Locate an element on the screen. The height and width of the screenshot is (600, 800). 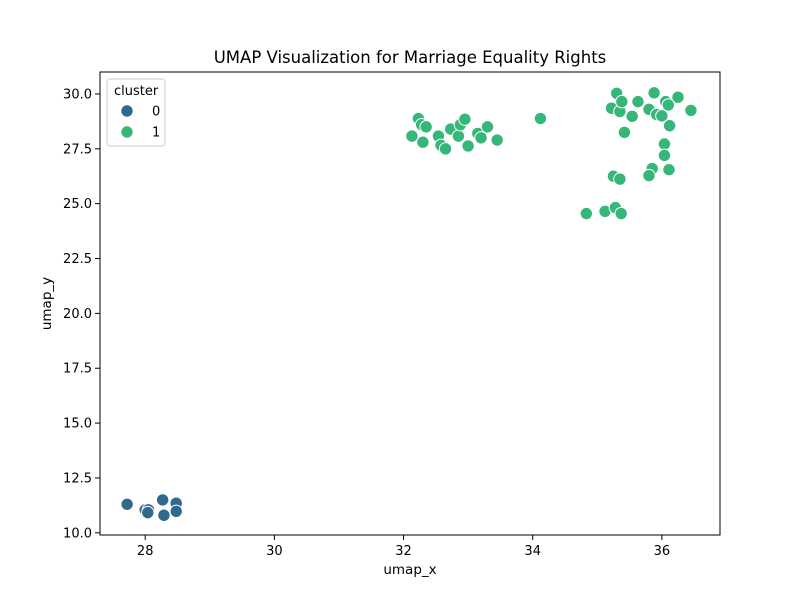
x-tick-label: 30 is located at coordinates (274, 551).